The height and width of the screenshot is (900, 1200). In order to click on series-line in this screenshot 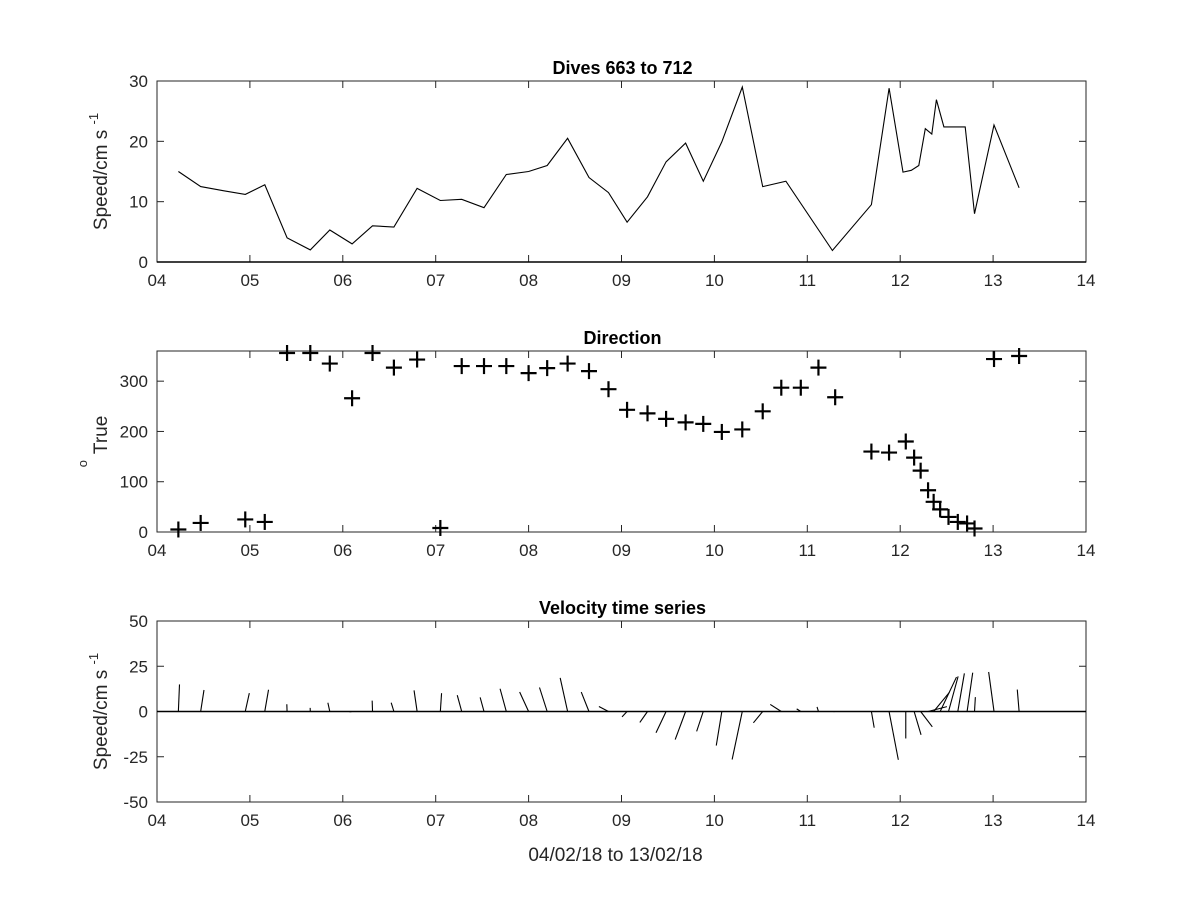, I will do `click(599, 168)`.